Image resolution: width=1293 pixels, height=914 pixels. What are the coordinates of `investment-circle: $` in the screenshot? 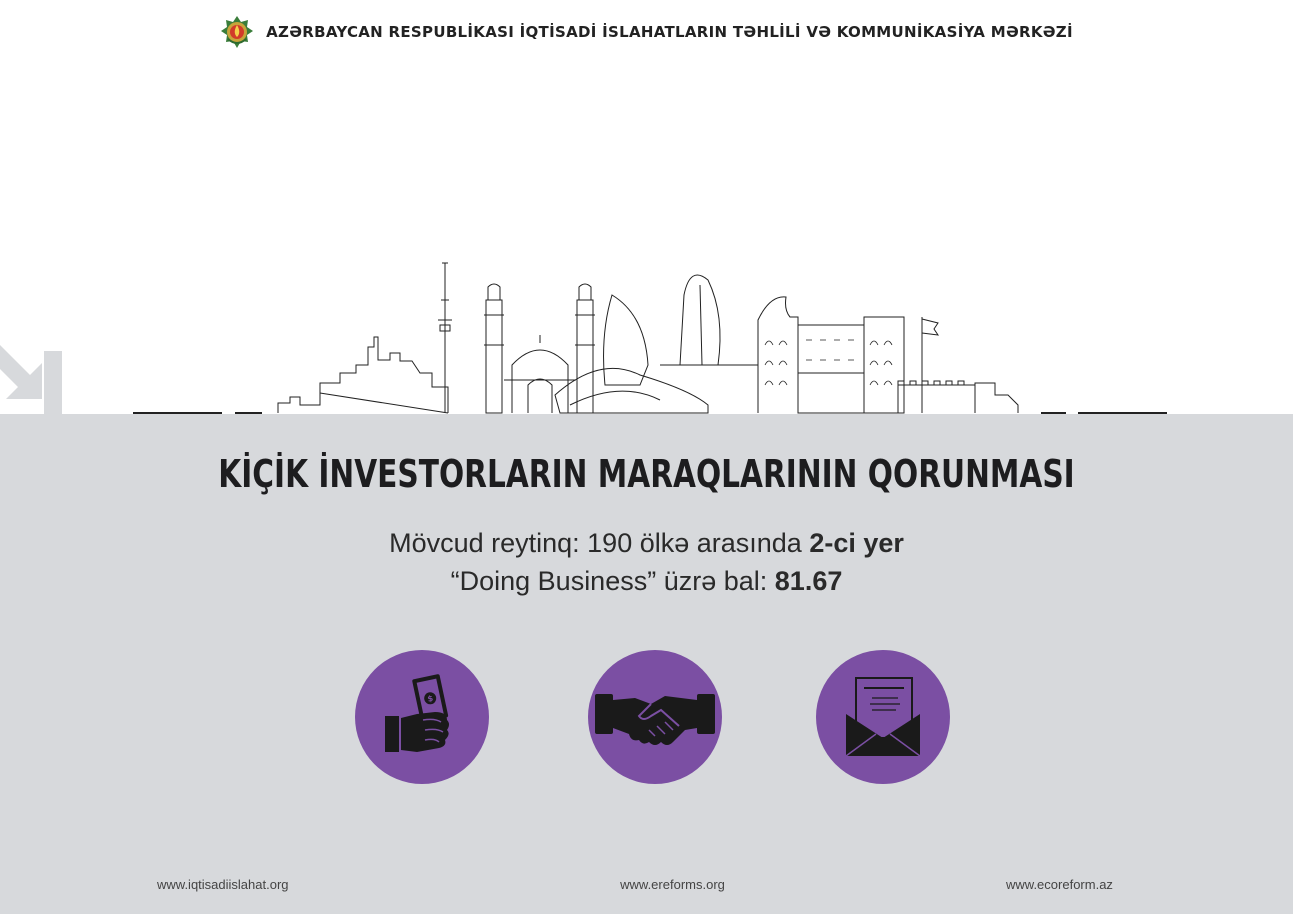 It's located at (422, 717).